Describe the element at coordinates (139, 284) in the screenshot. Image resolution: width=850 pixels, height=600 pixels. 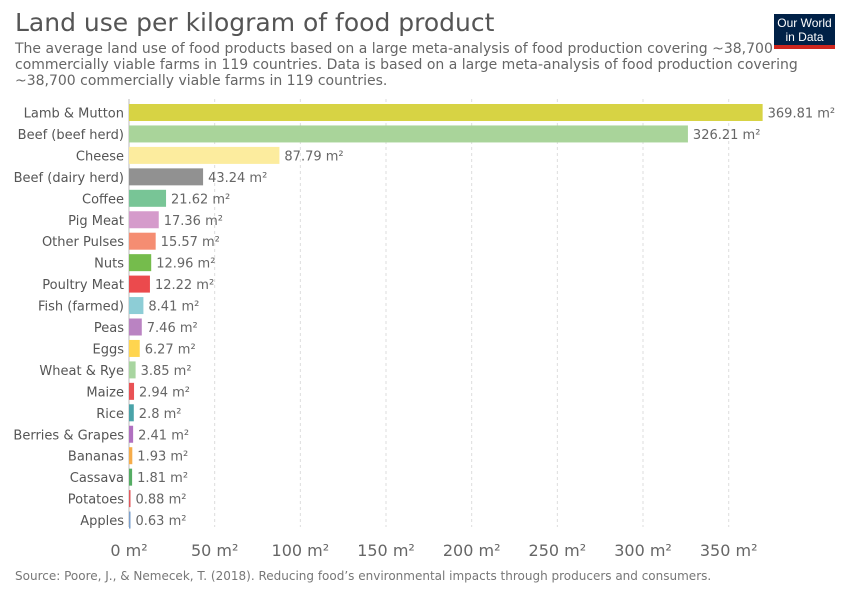
I see `bar-poultry-meat` at that location.